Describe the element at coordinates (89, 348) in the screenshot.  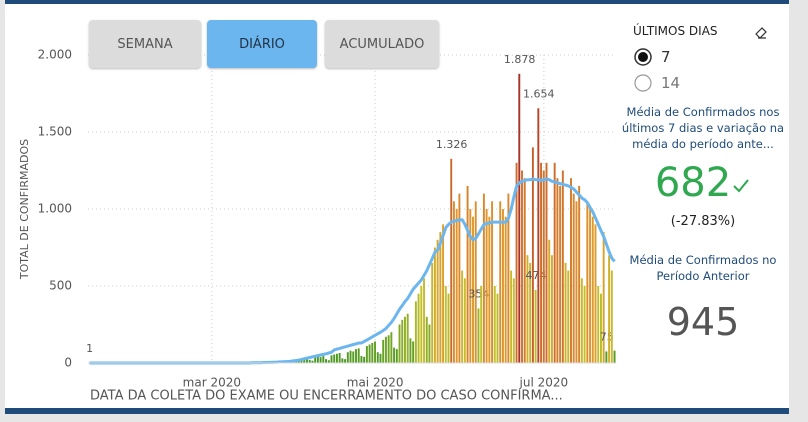
I see `data-label: 1` at that location.